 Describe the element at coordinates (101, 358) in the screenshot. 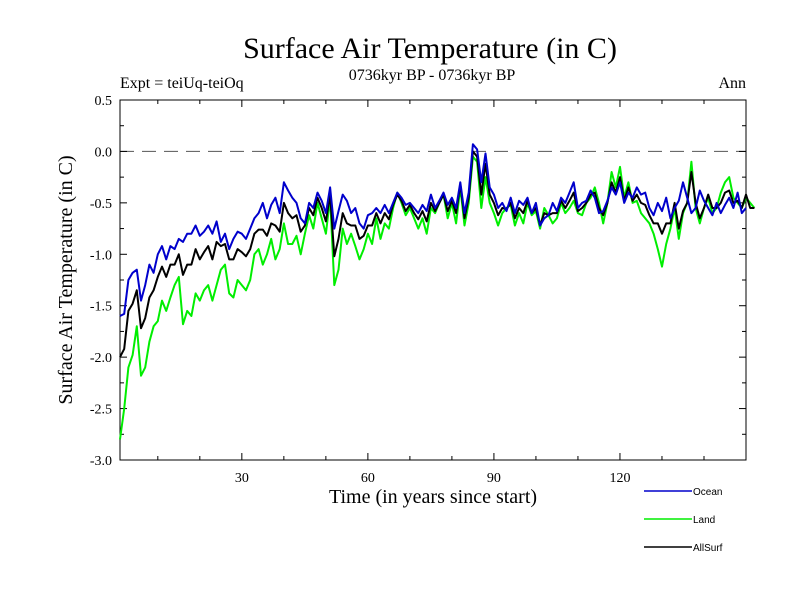

I see `y-tick-label: -2.0` at that location.